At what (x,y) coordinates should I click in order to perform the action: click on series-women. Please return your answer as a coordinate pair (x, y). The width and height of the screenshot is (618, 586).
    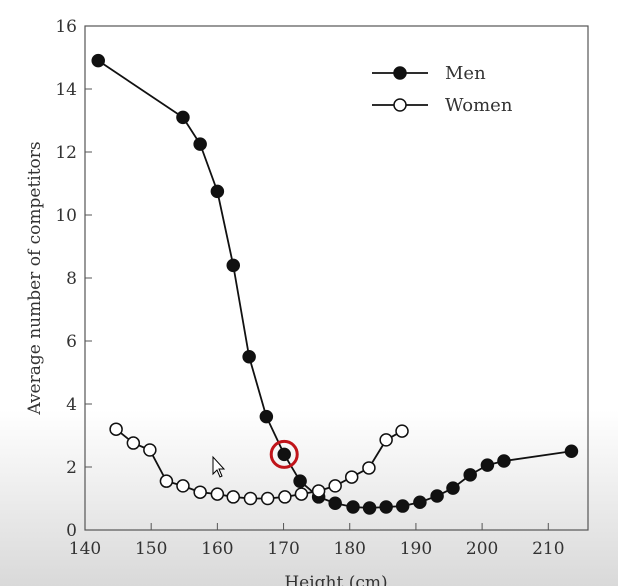
    Looking at the image, I should click on (259, 464).